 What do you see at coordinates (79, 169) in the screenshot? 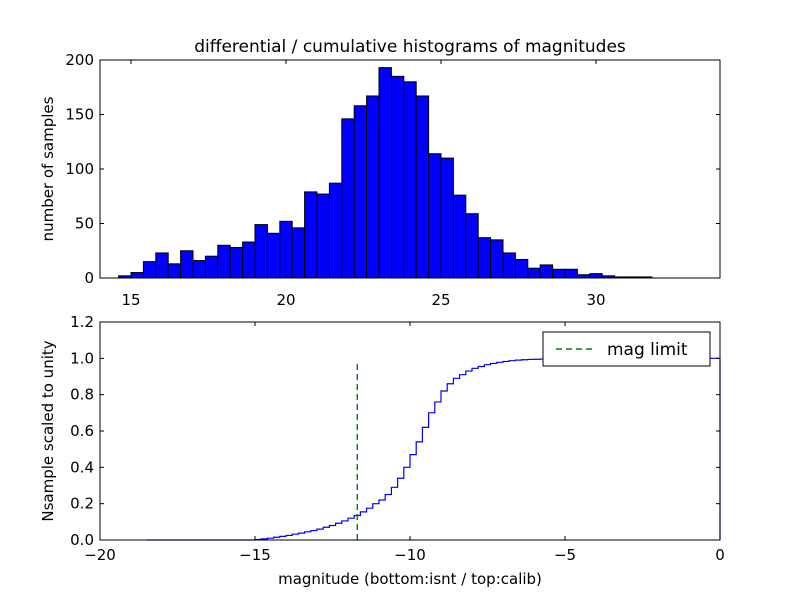
I see `top-y-tick-label: 100` at bounding box center [79, 169].